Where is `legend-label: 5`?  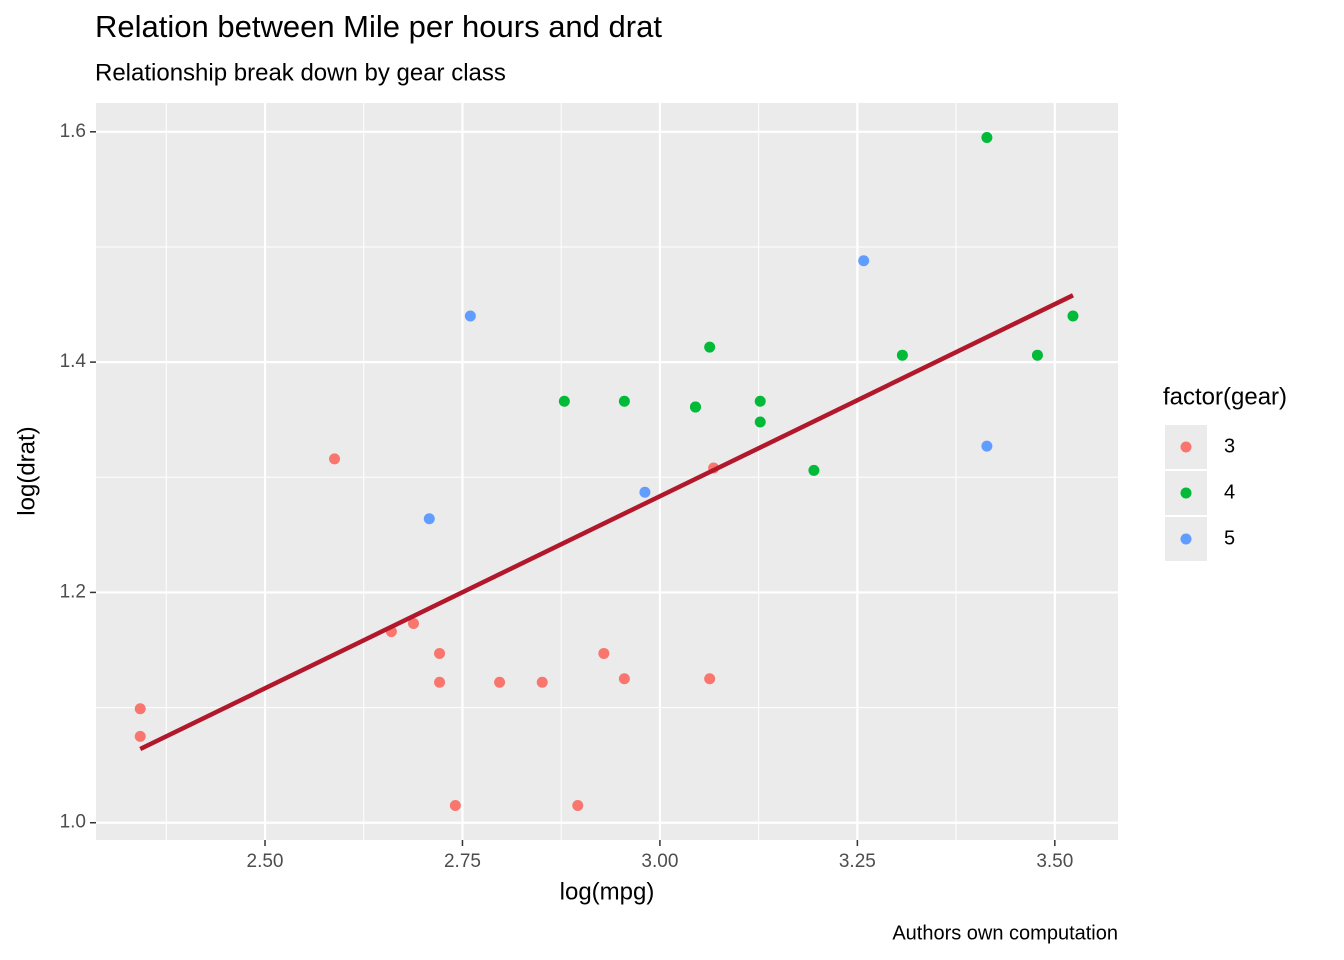 legend-label: 5 is located at coordinates (1229, 538).